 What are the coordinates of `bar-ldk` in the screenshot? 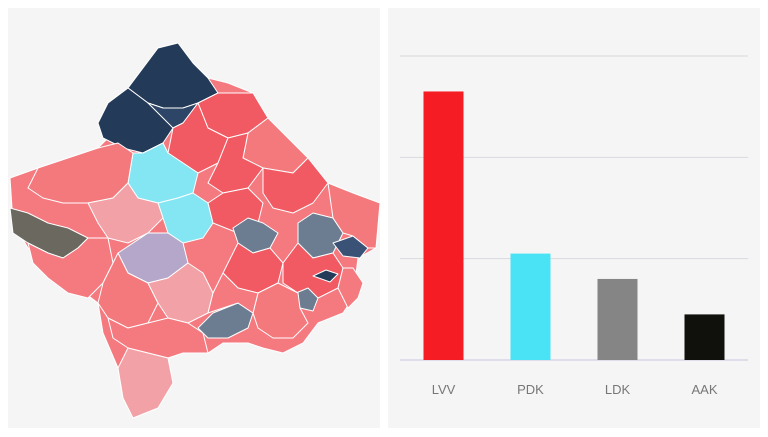 It's located at (617, 319).